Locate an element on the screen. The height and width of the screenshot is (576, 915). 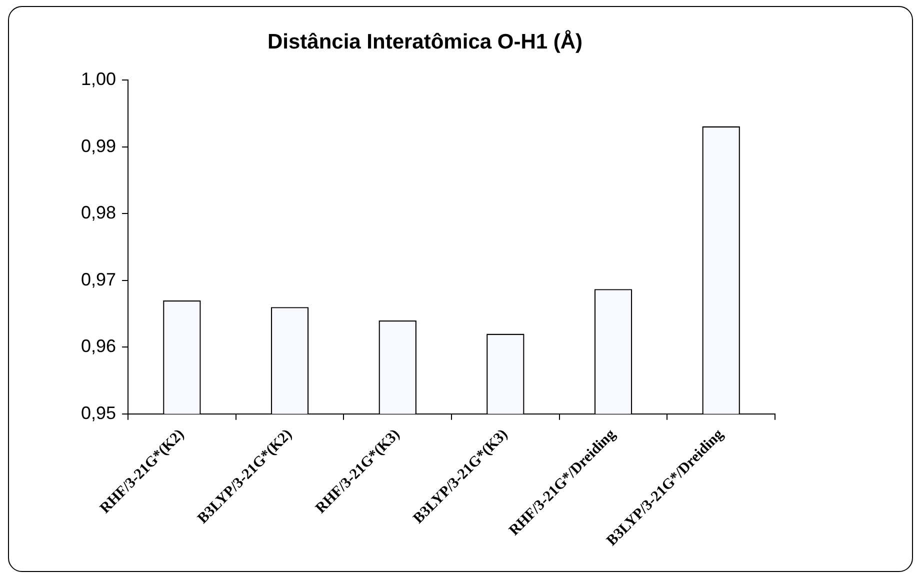
y-tick-label: 0,95 is located at coordinates (98, 412).